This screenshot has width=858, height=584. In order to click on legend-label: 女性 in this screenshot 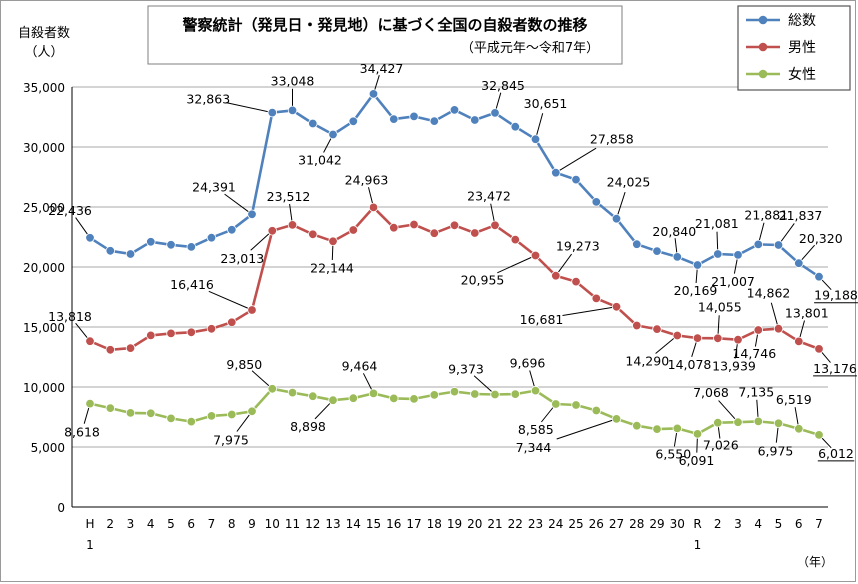, I will do `click(802, 74)`.